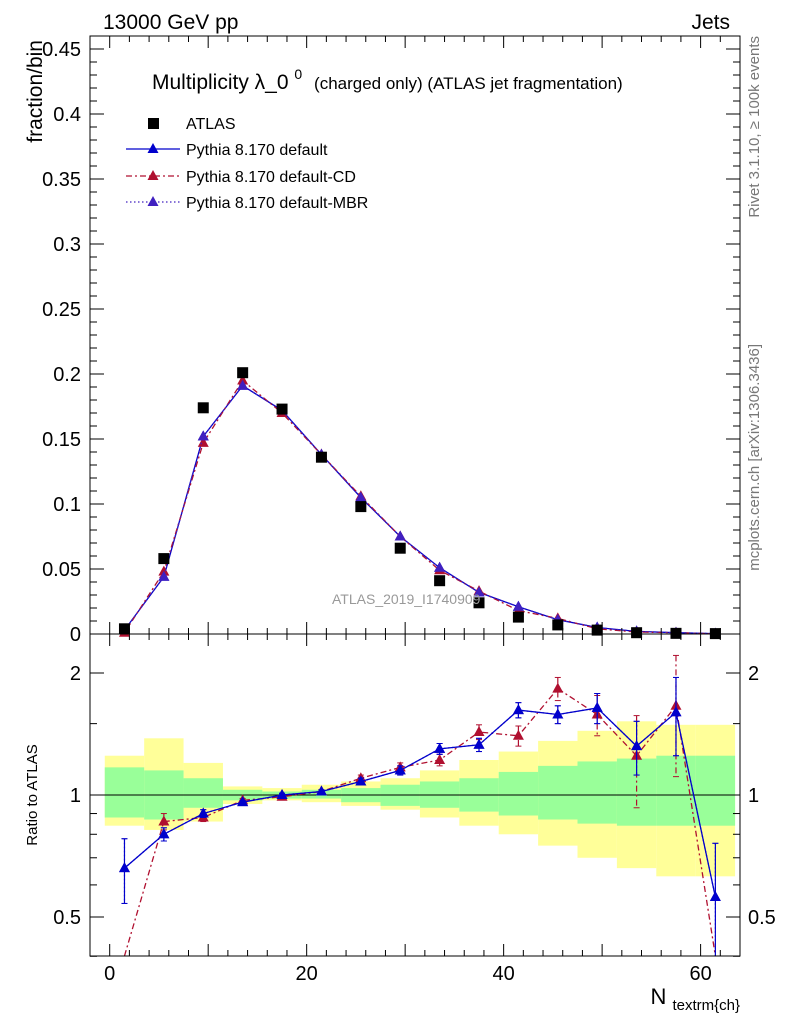 The image size is (786, 1024). Describe the element at coordinates (153, 123) in the screenshot. I see `legend-marker-atlas` at that location.